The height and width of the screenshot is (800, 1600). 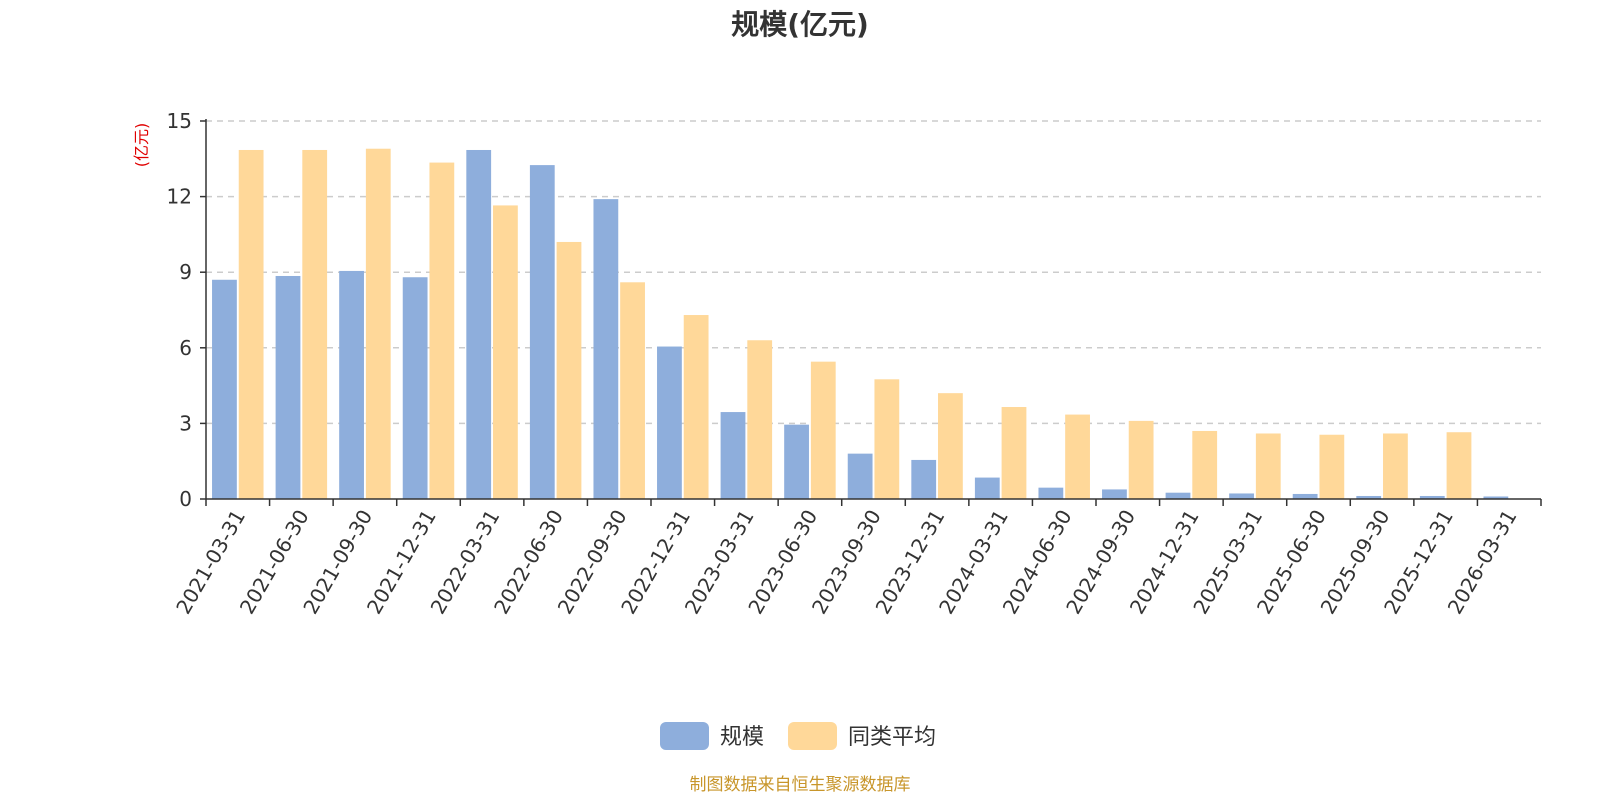 I want to click on y-tick-label: 6, so click(x=185, y=348).